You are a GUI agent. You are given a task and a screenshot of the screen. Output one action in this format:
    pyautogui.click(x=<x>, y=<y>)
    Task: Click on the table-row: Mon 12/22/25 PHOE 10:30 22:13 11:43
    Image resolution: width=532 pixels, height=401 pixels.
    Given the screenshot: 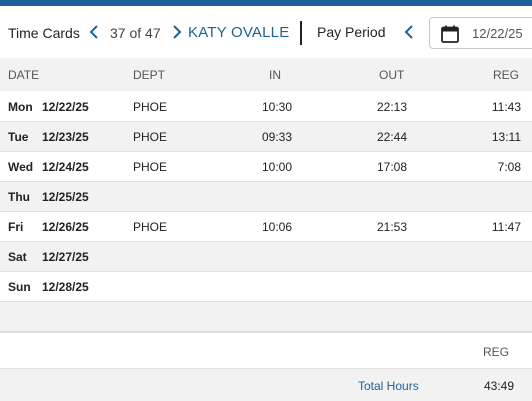 What is the action you would take?
    pyautogui.click(x=266, y=107)
    